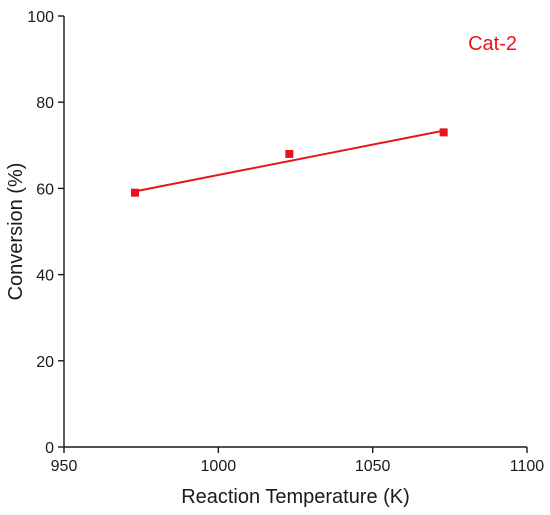  What do you see at coordinates (45, 189) in the screenshot?
I see `y-tick-label: 60` at bounding box center [45, 189].